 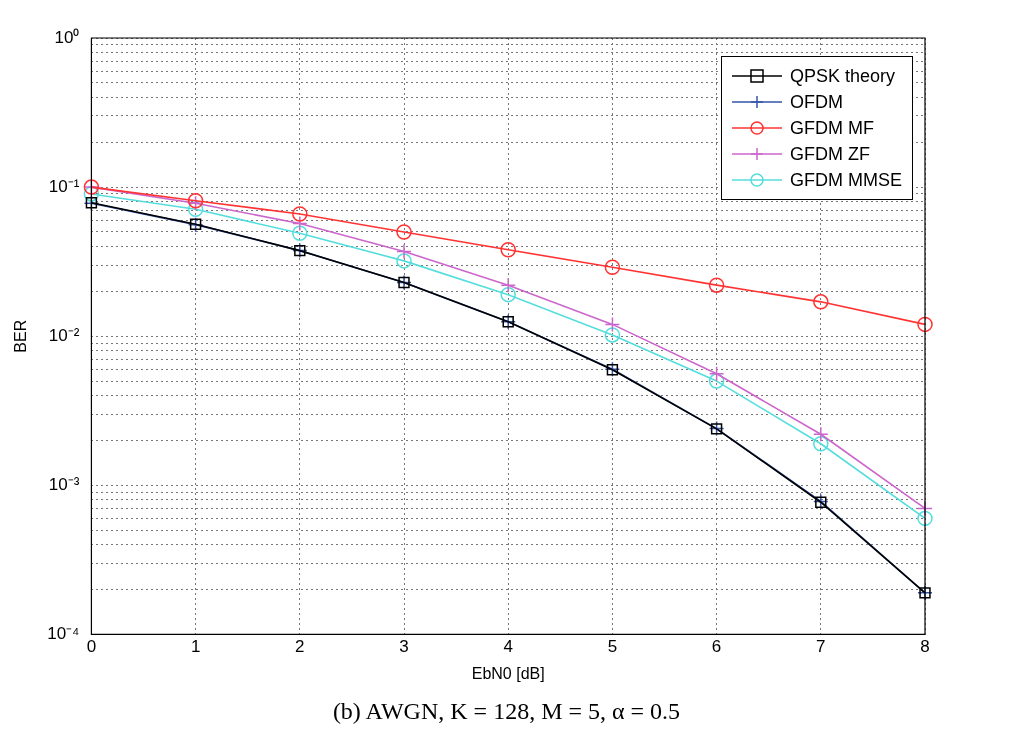 What do you see at coordinates (832, 128) in the screenshot?
I see `legend-label: GFDM MF` at bounding box center [832, 128].